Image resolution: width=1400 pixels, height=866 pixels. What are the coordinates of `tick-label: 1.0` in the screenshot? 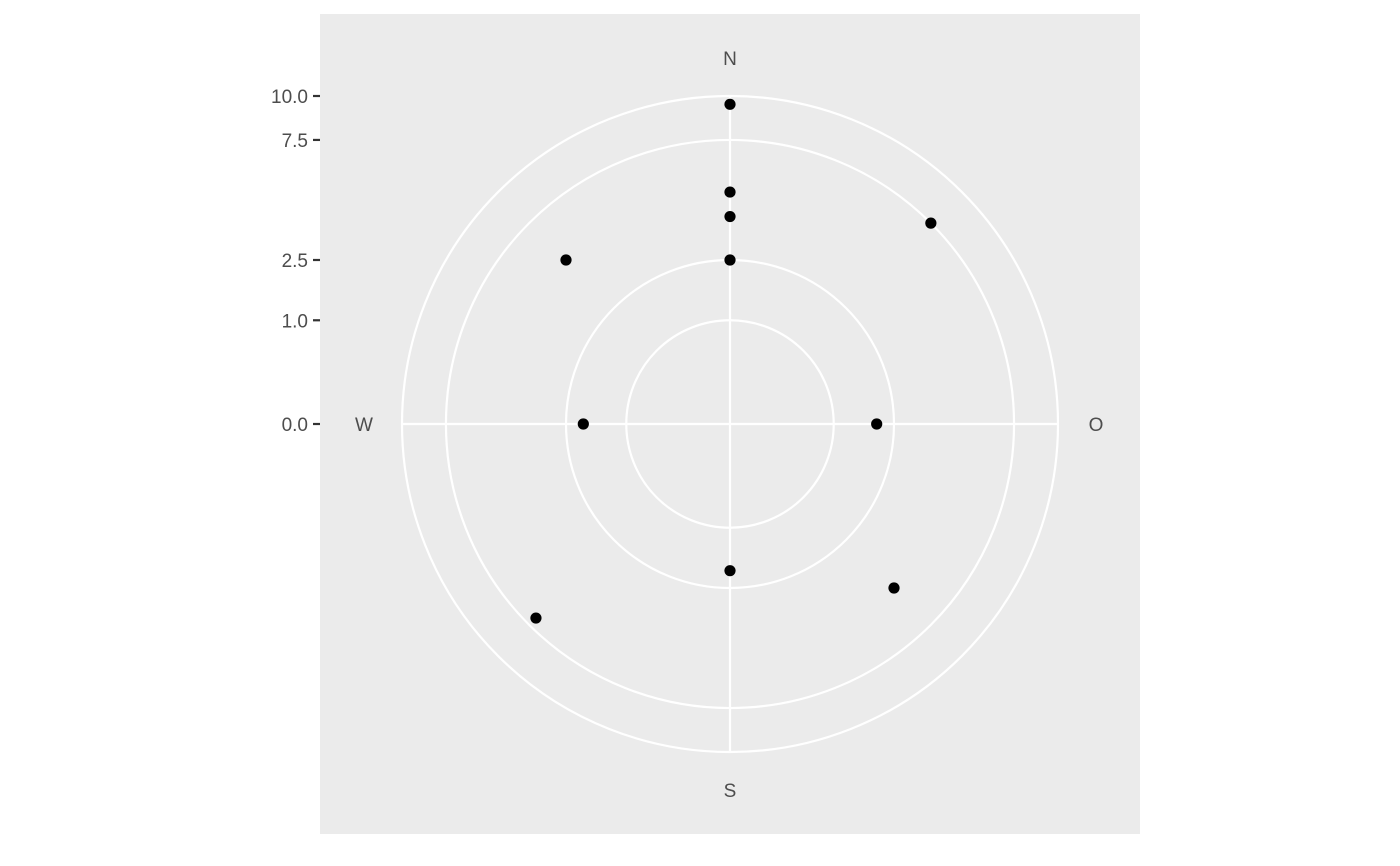 It's located at (295, 321).